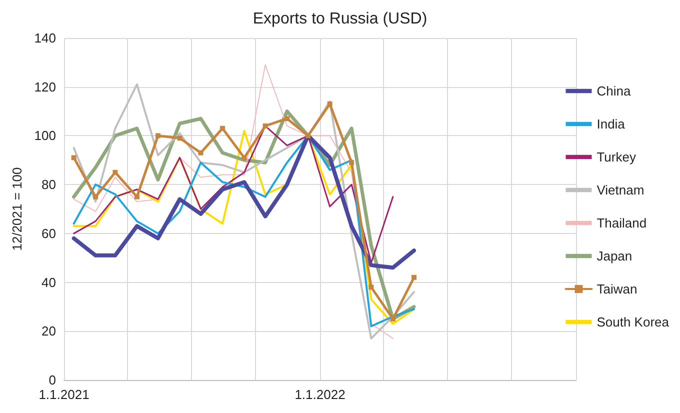  I want to click on y-tick-label: 40, so click(49, 282).